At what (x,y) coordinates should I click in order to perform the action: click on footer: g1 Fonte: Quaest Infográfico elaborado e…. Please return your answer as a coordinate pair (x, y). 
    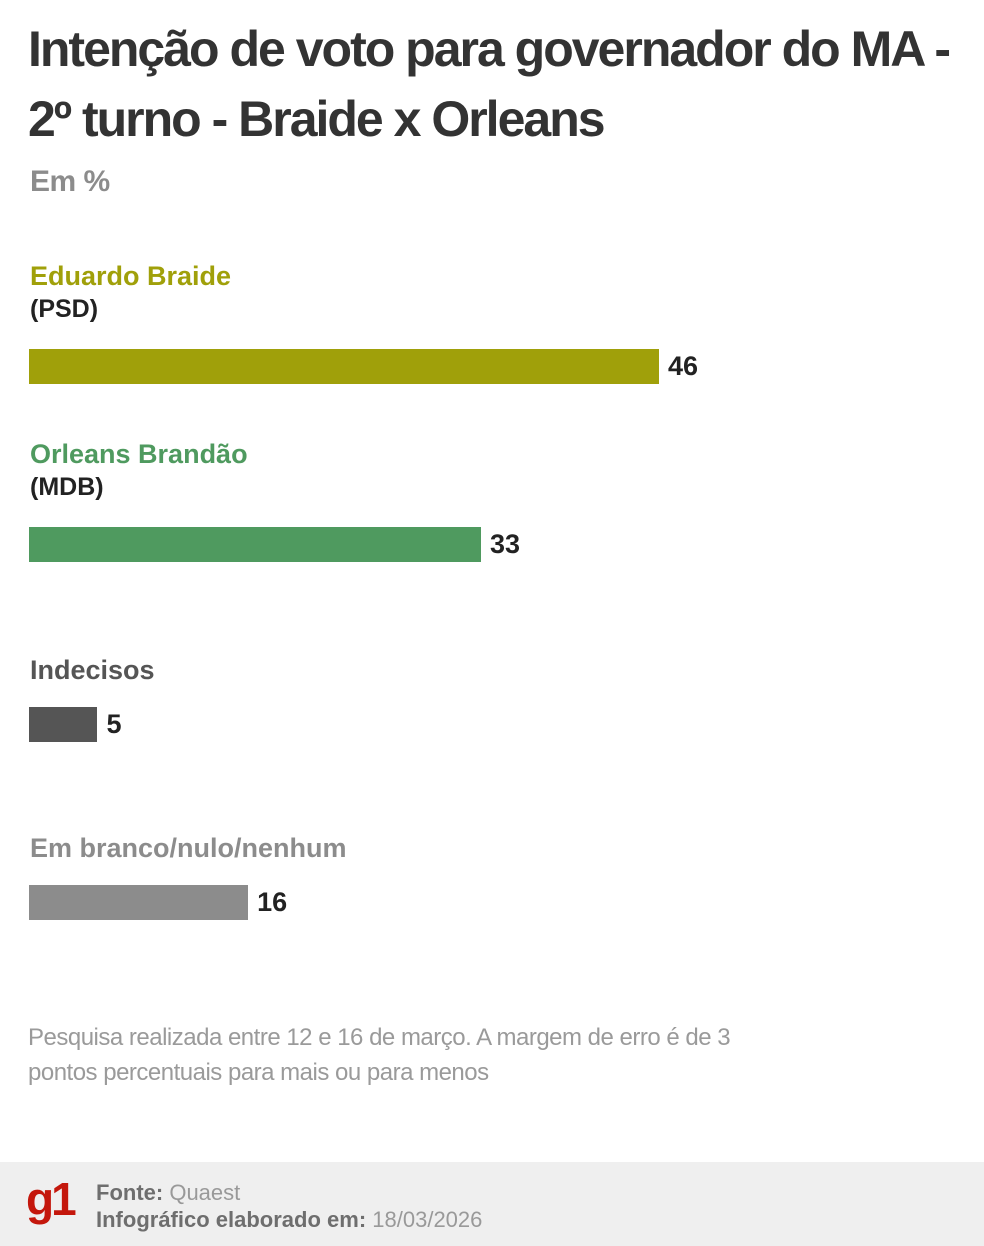
    Looking at the image, I should click on (492, 1204).